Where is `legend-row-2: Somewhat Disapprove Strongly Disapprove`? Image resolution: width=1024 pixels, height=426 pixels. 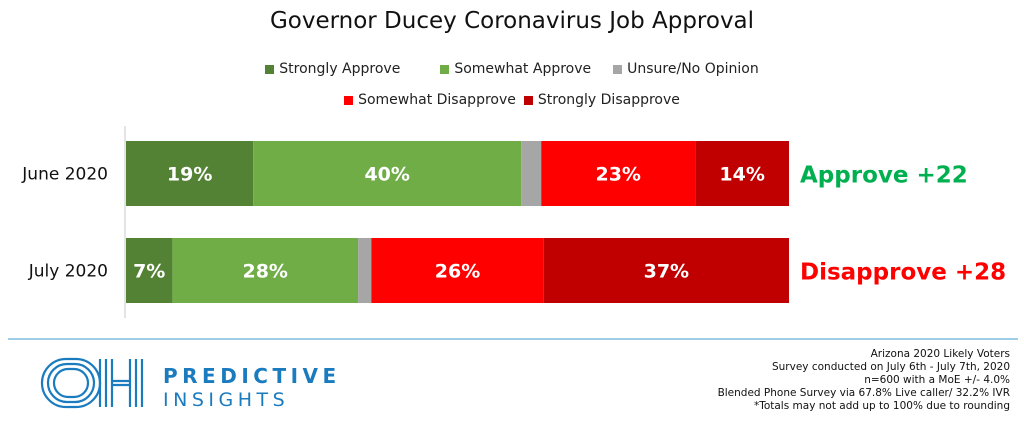
legend-row-2: Somewhat Disapprove Strongly Disapprove is located at coordinates (512, 100).